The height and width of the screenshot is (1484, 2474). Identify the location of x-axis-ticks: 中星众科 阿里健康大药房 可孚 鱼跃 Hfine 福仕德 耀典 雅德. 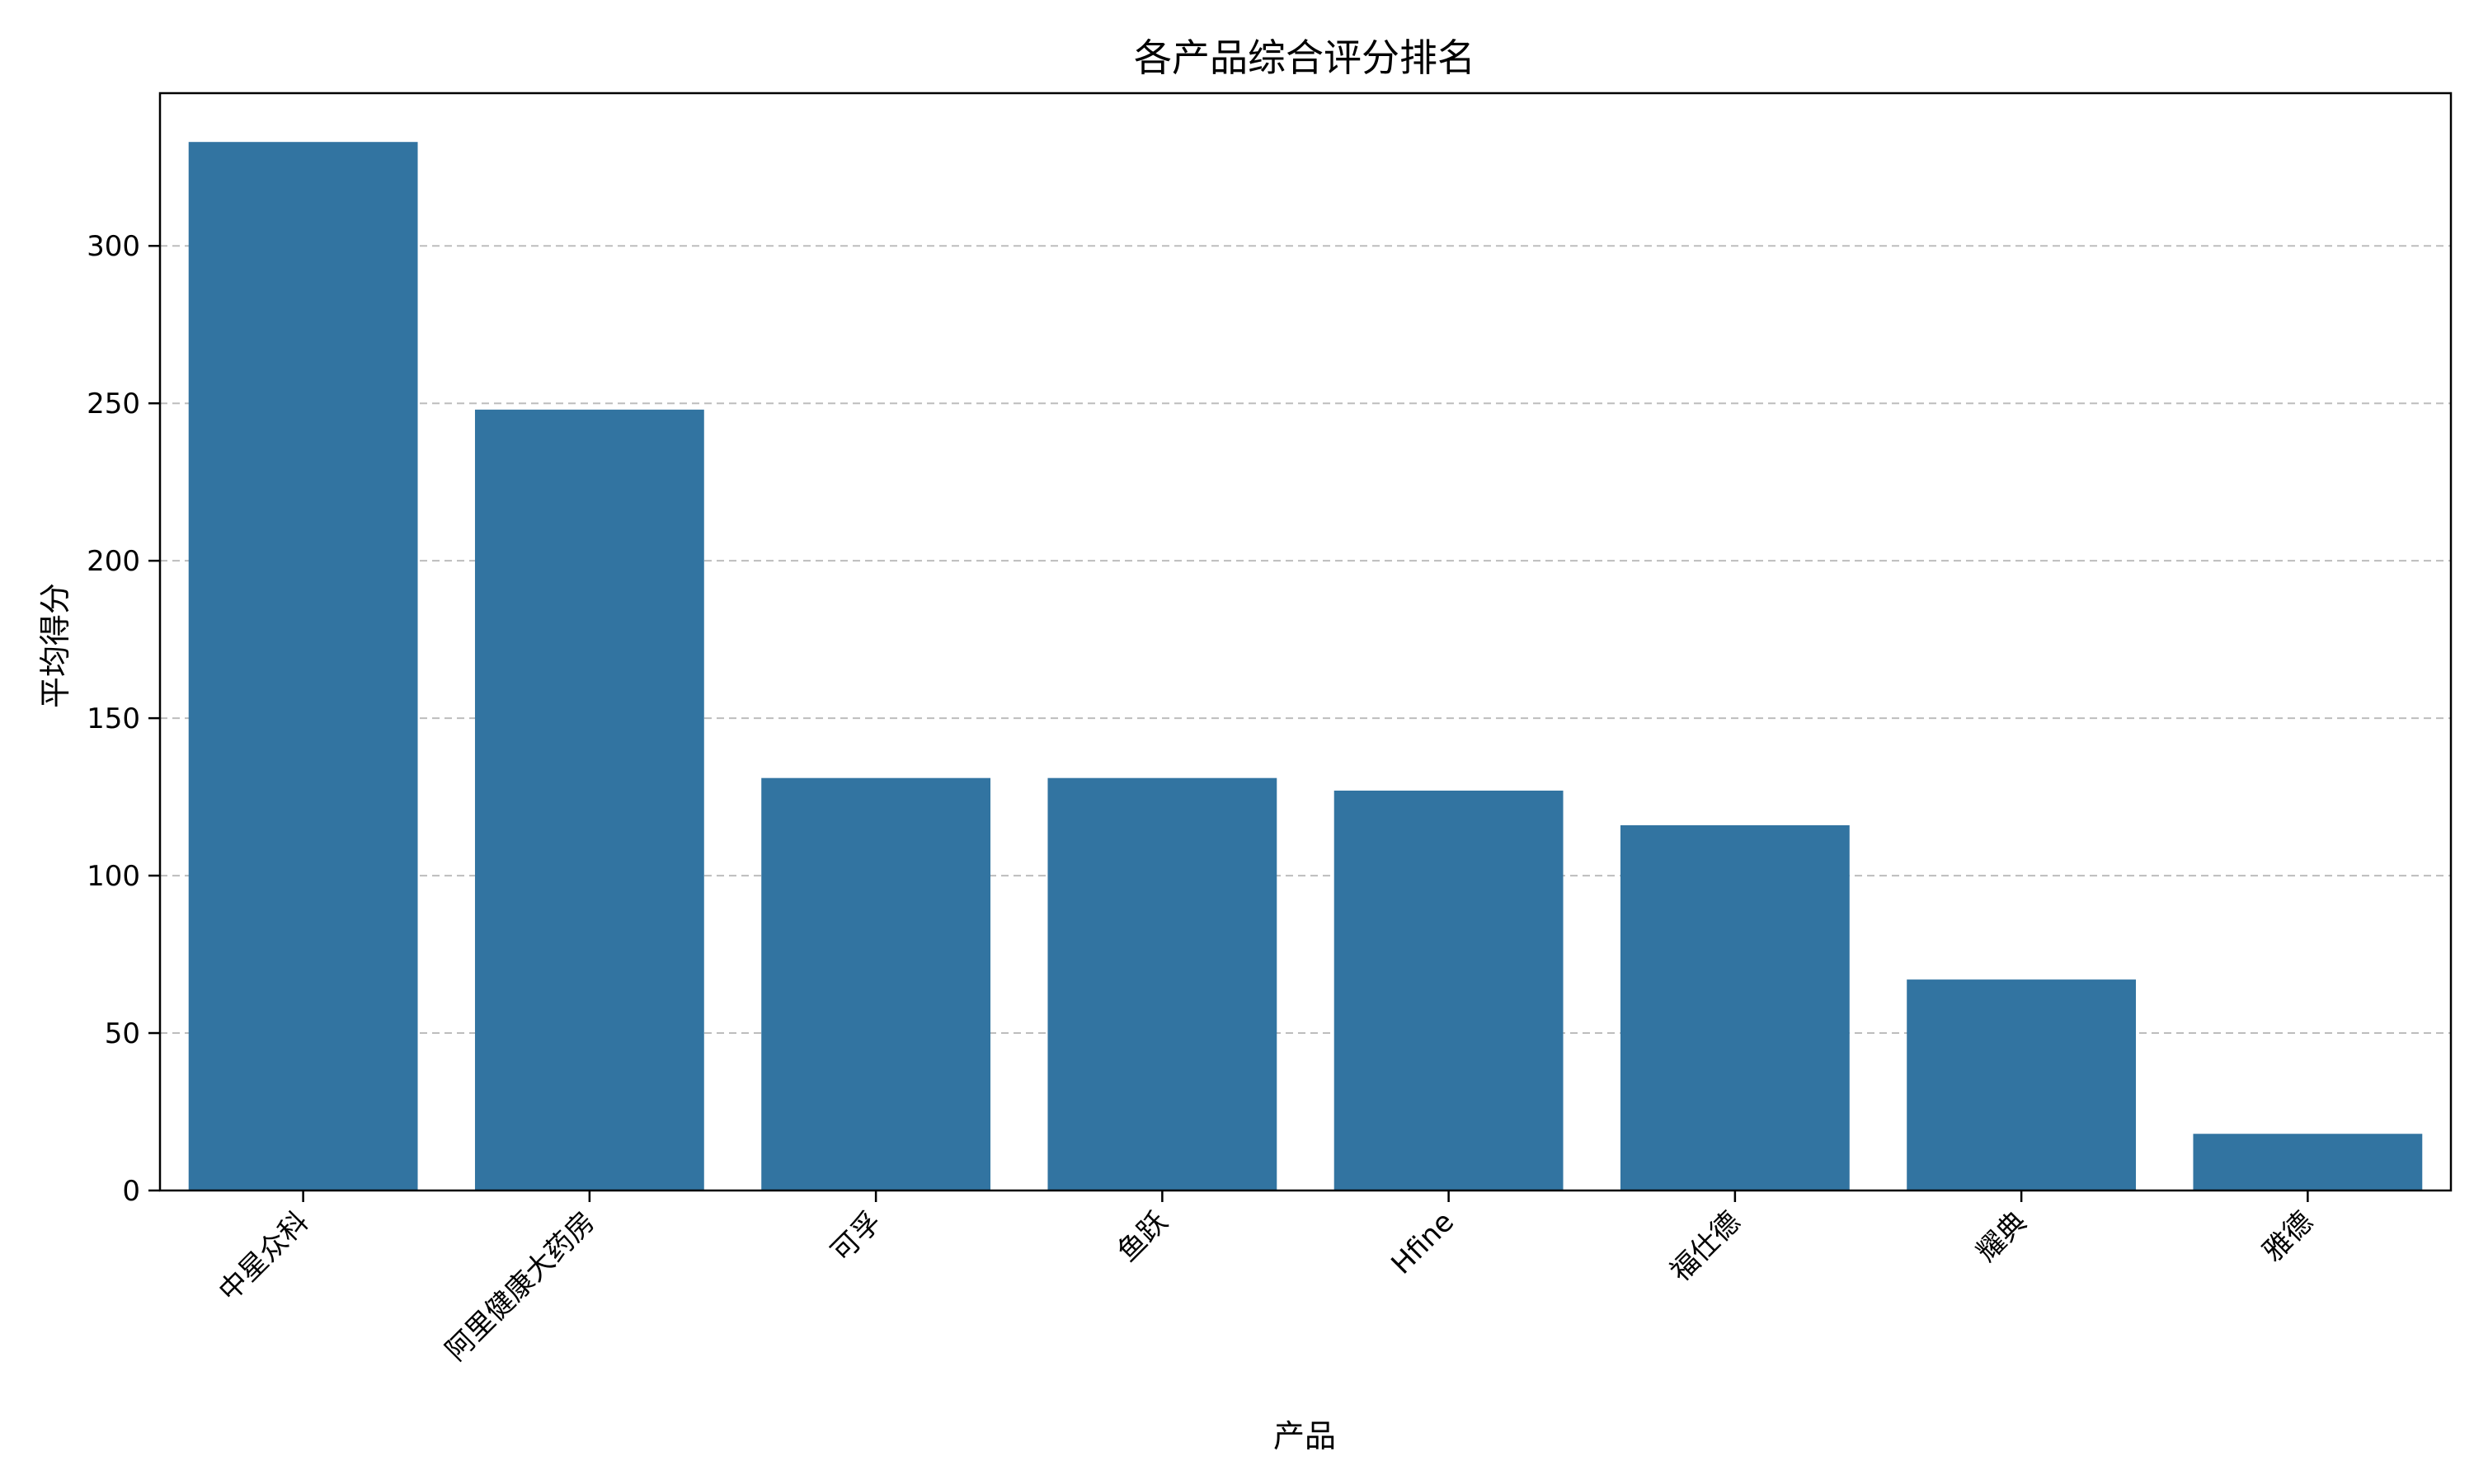
(1266, 1279).